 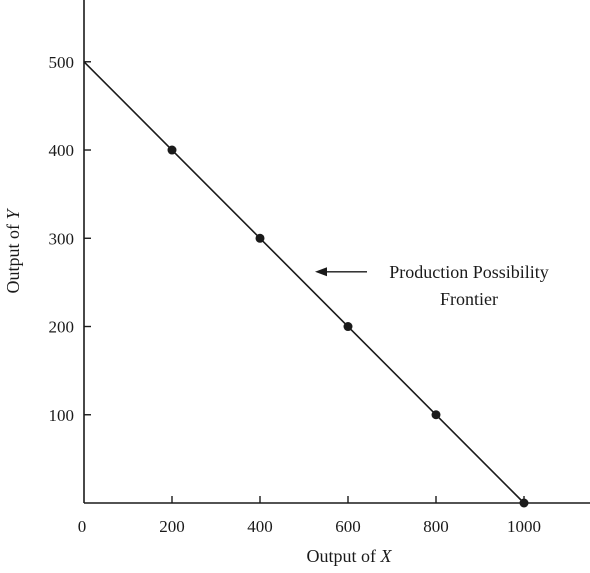 What do you see at coordinates (321, 272) in the screenshot?
I see `annotation-arrow-head` at bounding box center [321, 272].